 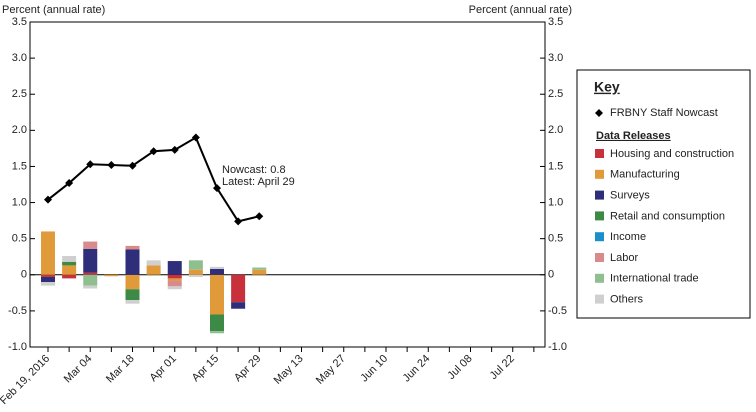 What do you see at coordinates (654, 279) in the screenshot?
I see `legend-label: International trade` at bounding box center [654, 279].